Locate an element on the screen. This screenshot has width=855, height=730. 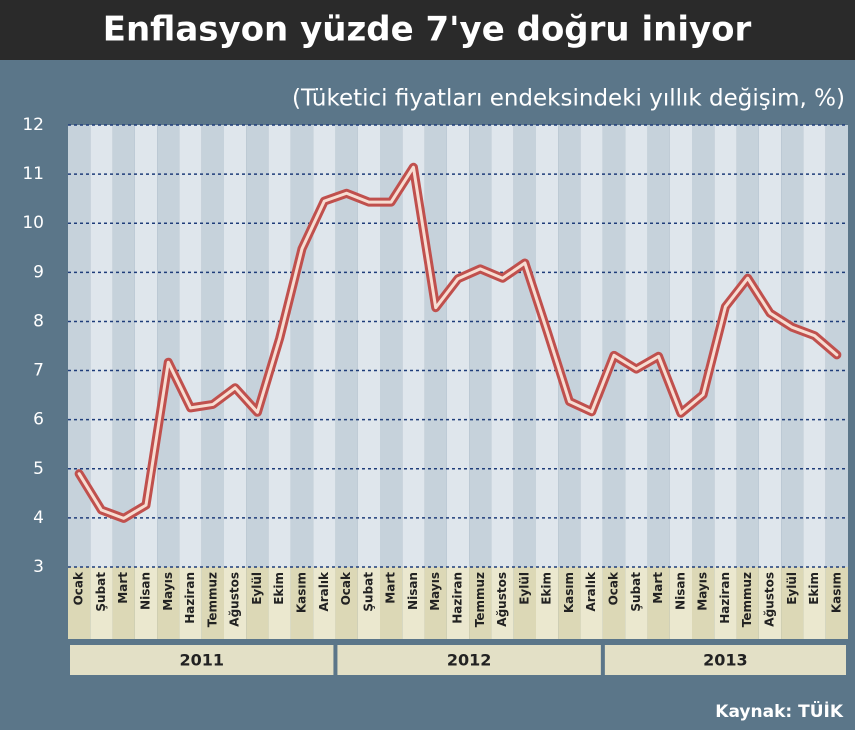
y-tick-label: 9 is located at coordinates (38, 272).